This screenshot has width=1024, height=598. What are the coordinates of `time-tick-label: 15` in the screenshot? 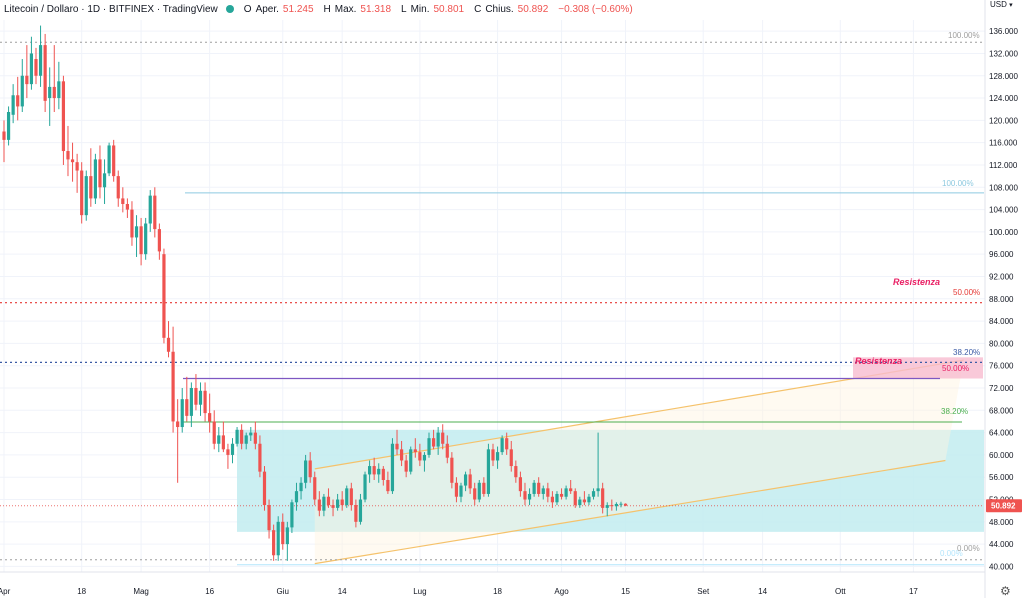 It's located at (625, 591).